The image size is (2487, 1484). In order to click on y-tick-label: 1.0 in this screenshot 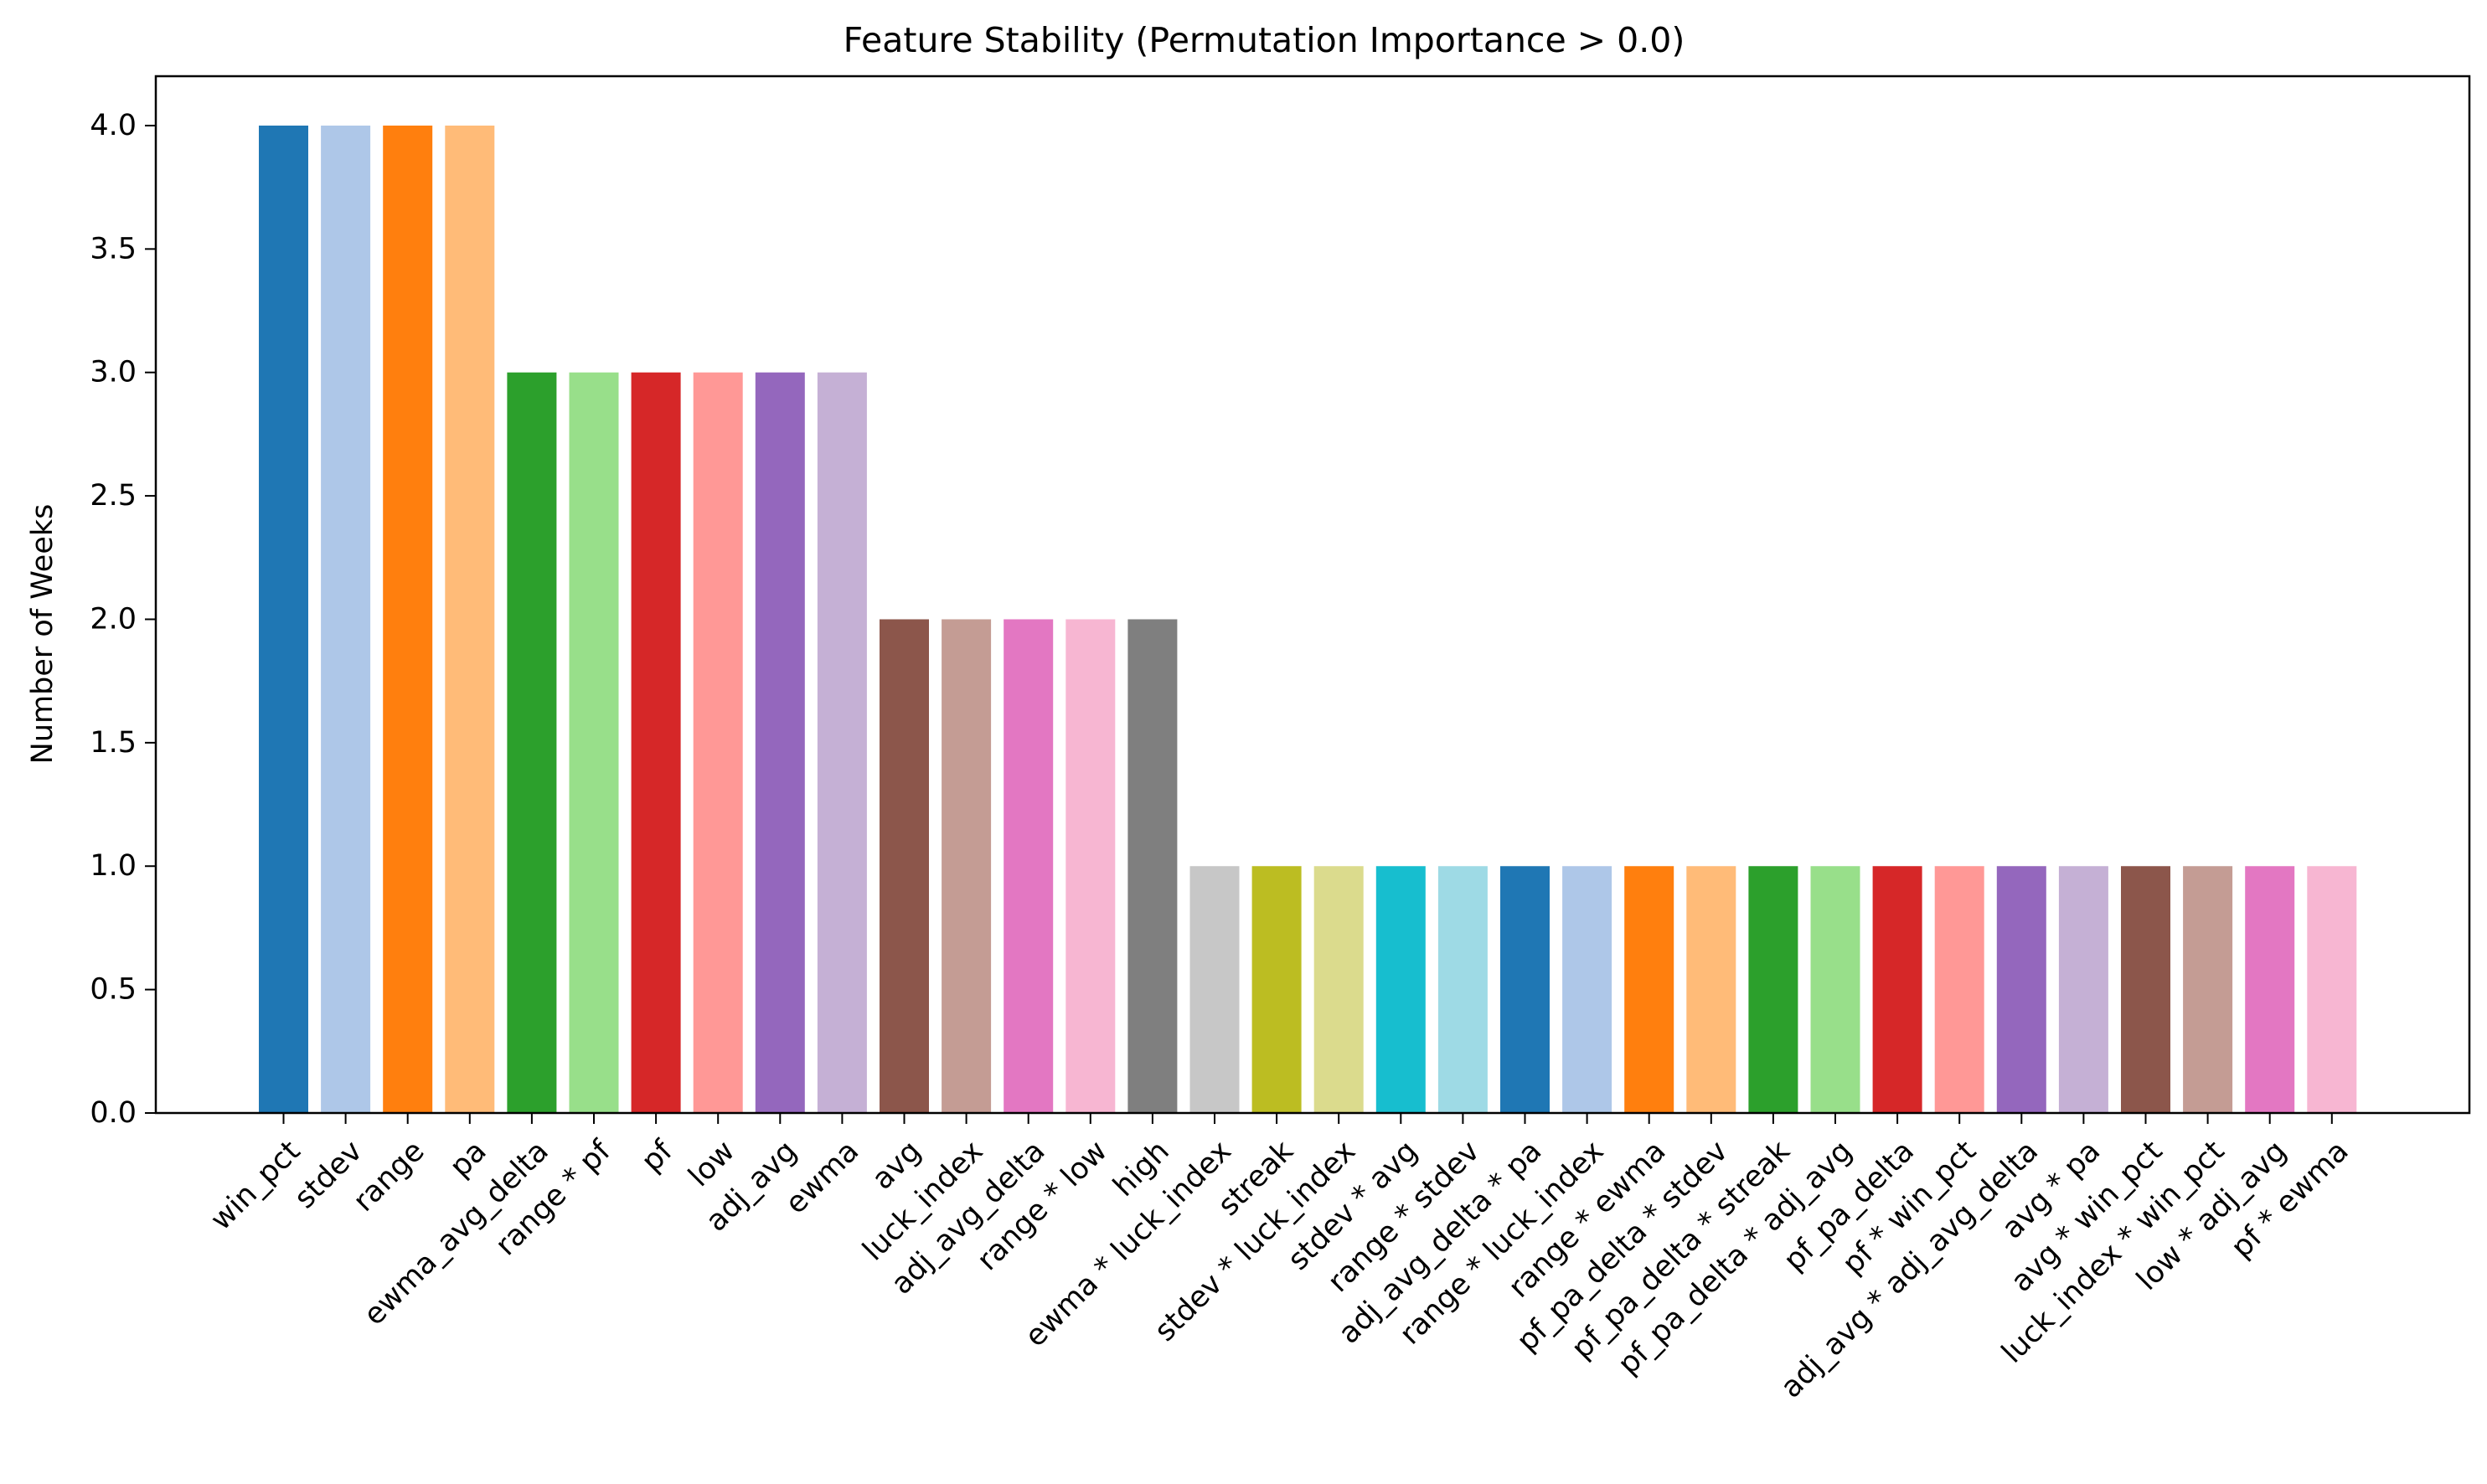, I will do `click(113, 866)`.